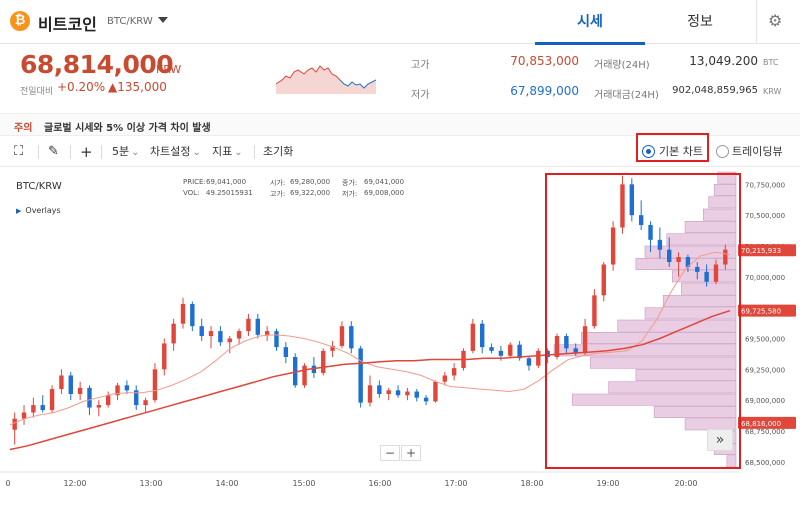 This screenshot has height=505, width=800. I want to click on x-tick-label: 0, so click(7, 483).